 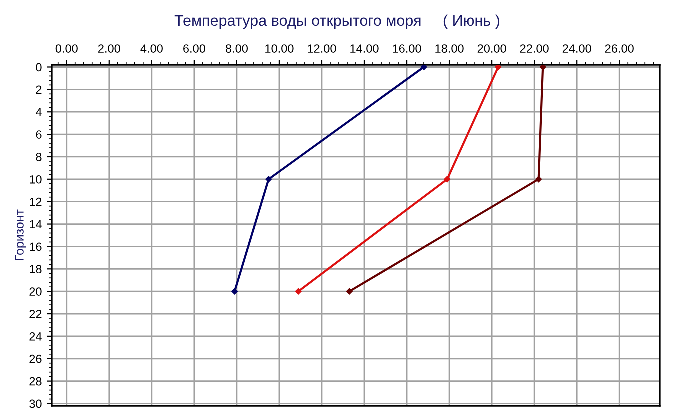 What do you see at coordinates (36, 202) in the screenshot?
I see `y-tick-label: 12` at bounding box center [36, 202].